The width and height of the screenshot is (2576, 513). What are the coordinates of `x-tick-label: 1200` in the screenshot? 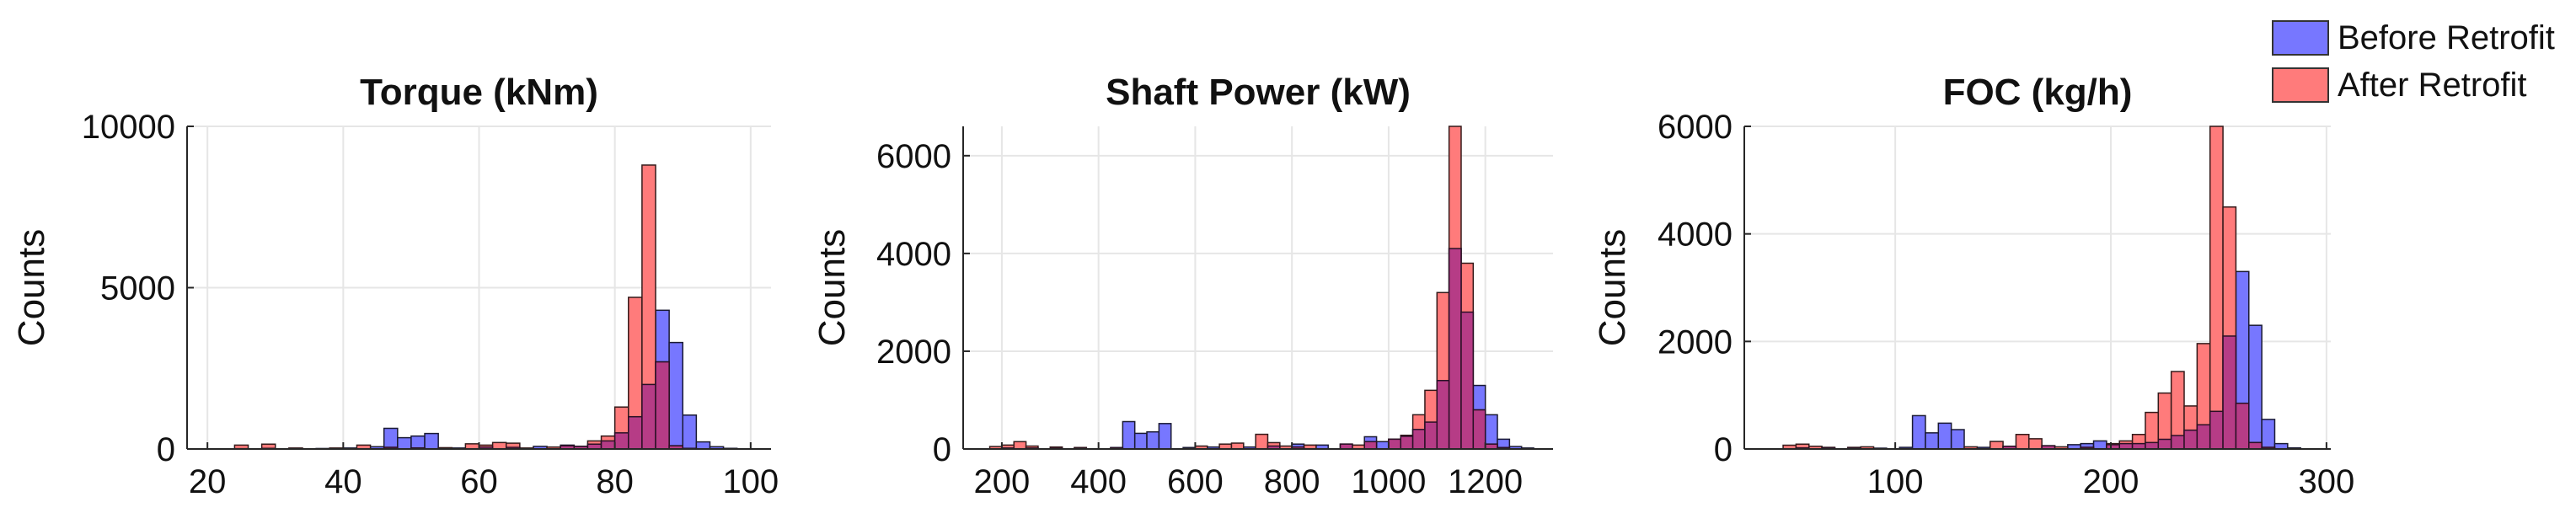 It's located at (1486, 481).